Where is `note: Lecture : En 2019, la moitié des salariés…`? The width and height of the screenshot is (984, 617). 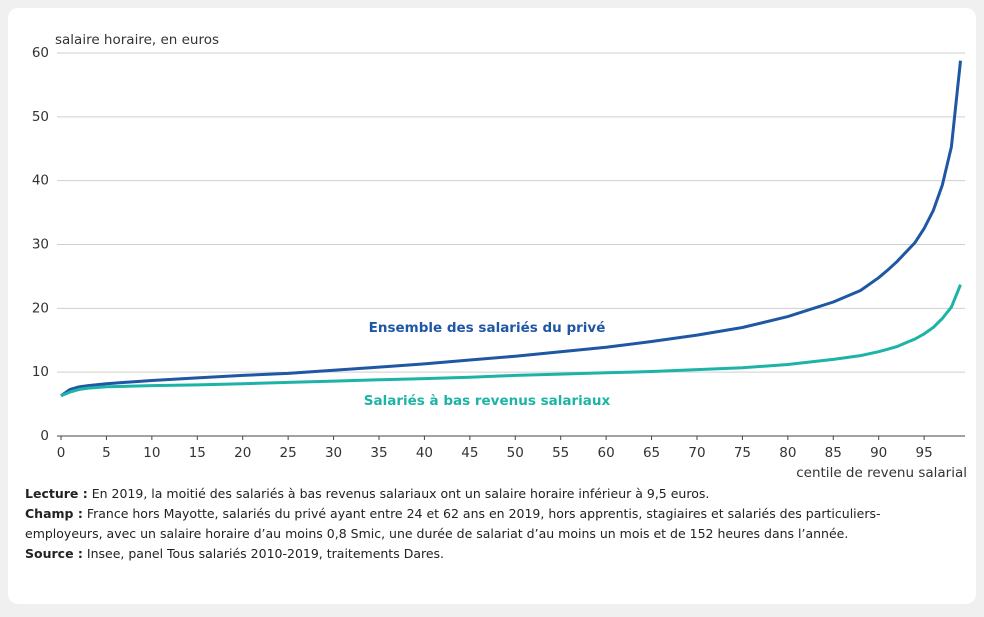 note: Lecture : En 2019, la moitié des salariés… is located at coordinates (475, 494).